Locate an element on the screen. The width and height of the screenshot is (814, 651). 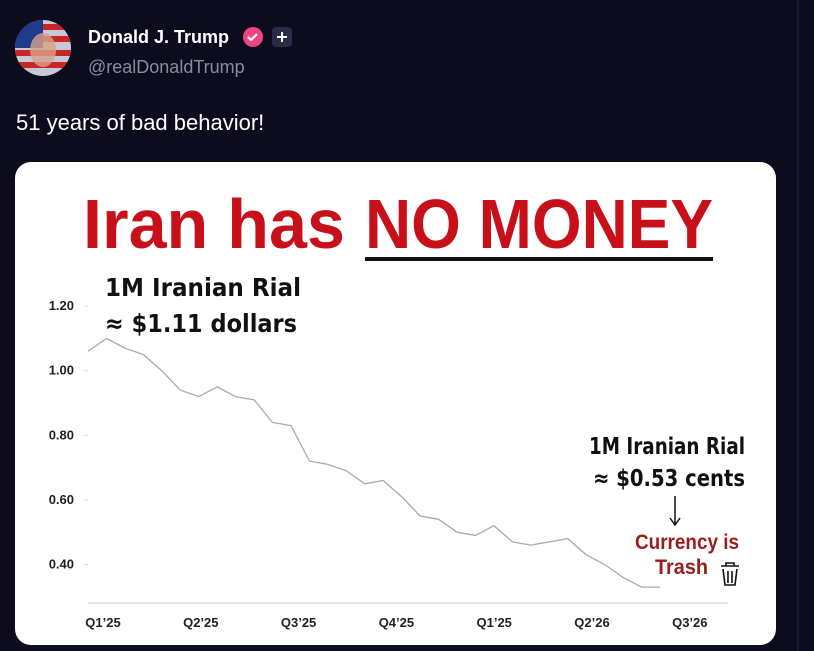
author-name: Donald J. Trump is located at coordinates (158, 37).